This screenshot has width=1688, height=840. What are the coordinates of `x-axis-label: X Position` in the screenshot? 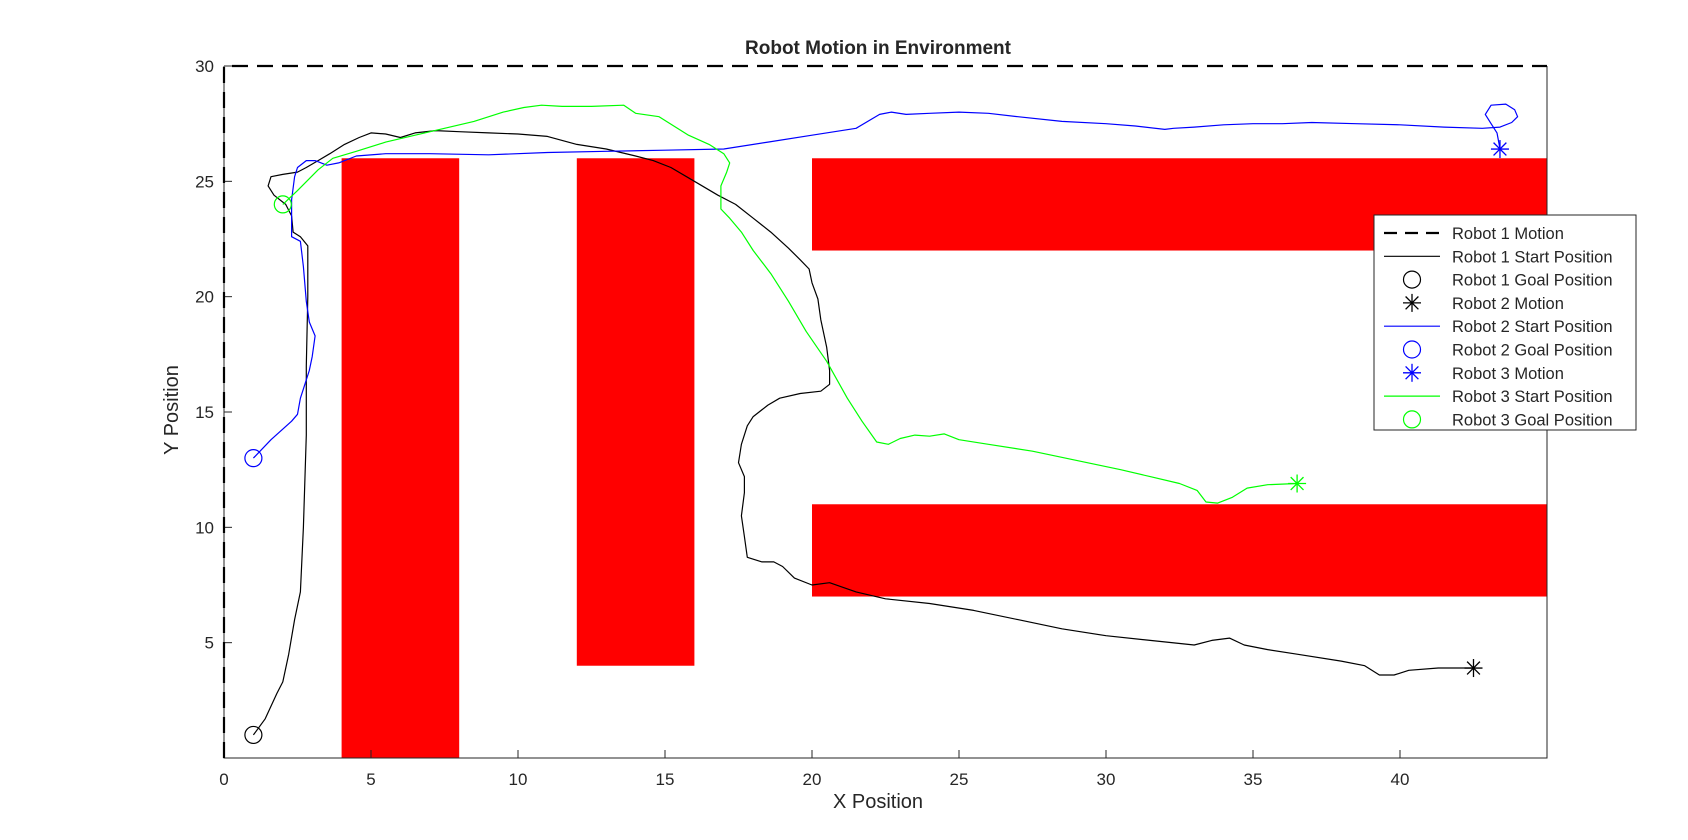 It's located at (878, 802).